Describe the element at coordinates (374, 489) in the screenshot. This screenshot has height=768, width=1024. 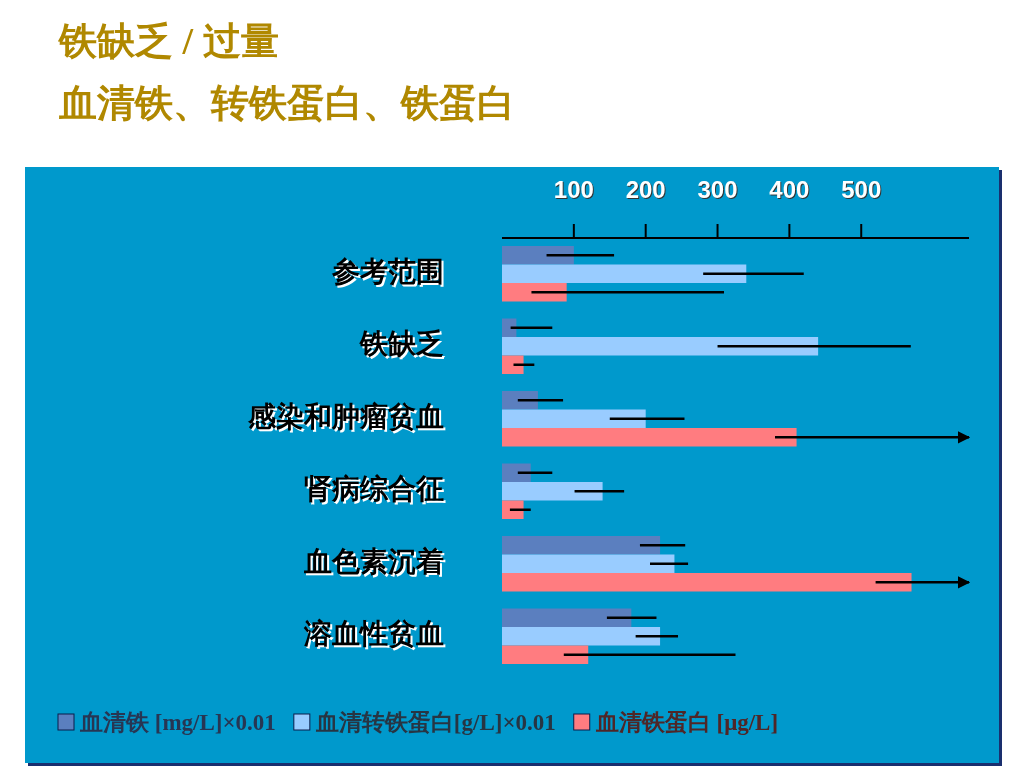
I see `y-tick-label: 肾病综合征` at that location.